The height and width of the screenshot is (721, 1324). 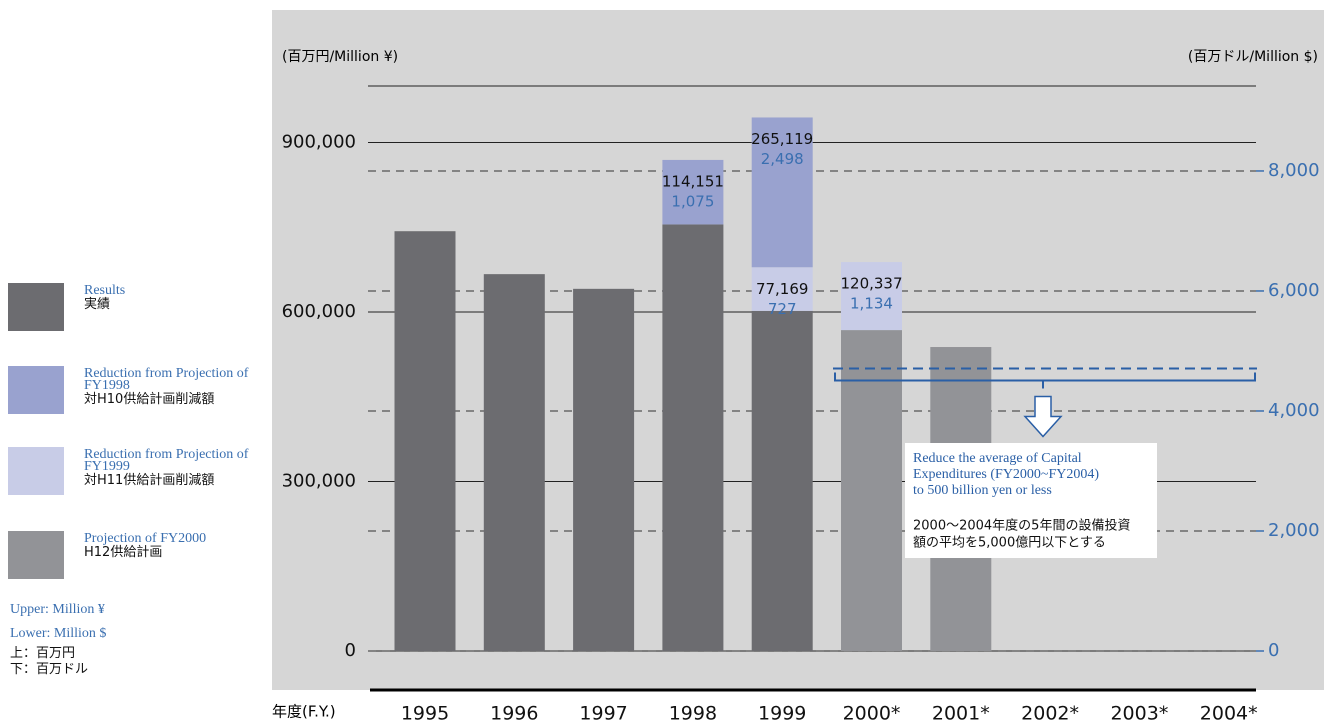 What do you see at coordinates (997, 458) in the screenshot?
I see `annotation-en: Reduce the average of Capital` at bounding box center [997, 458].